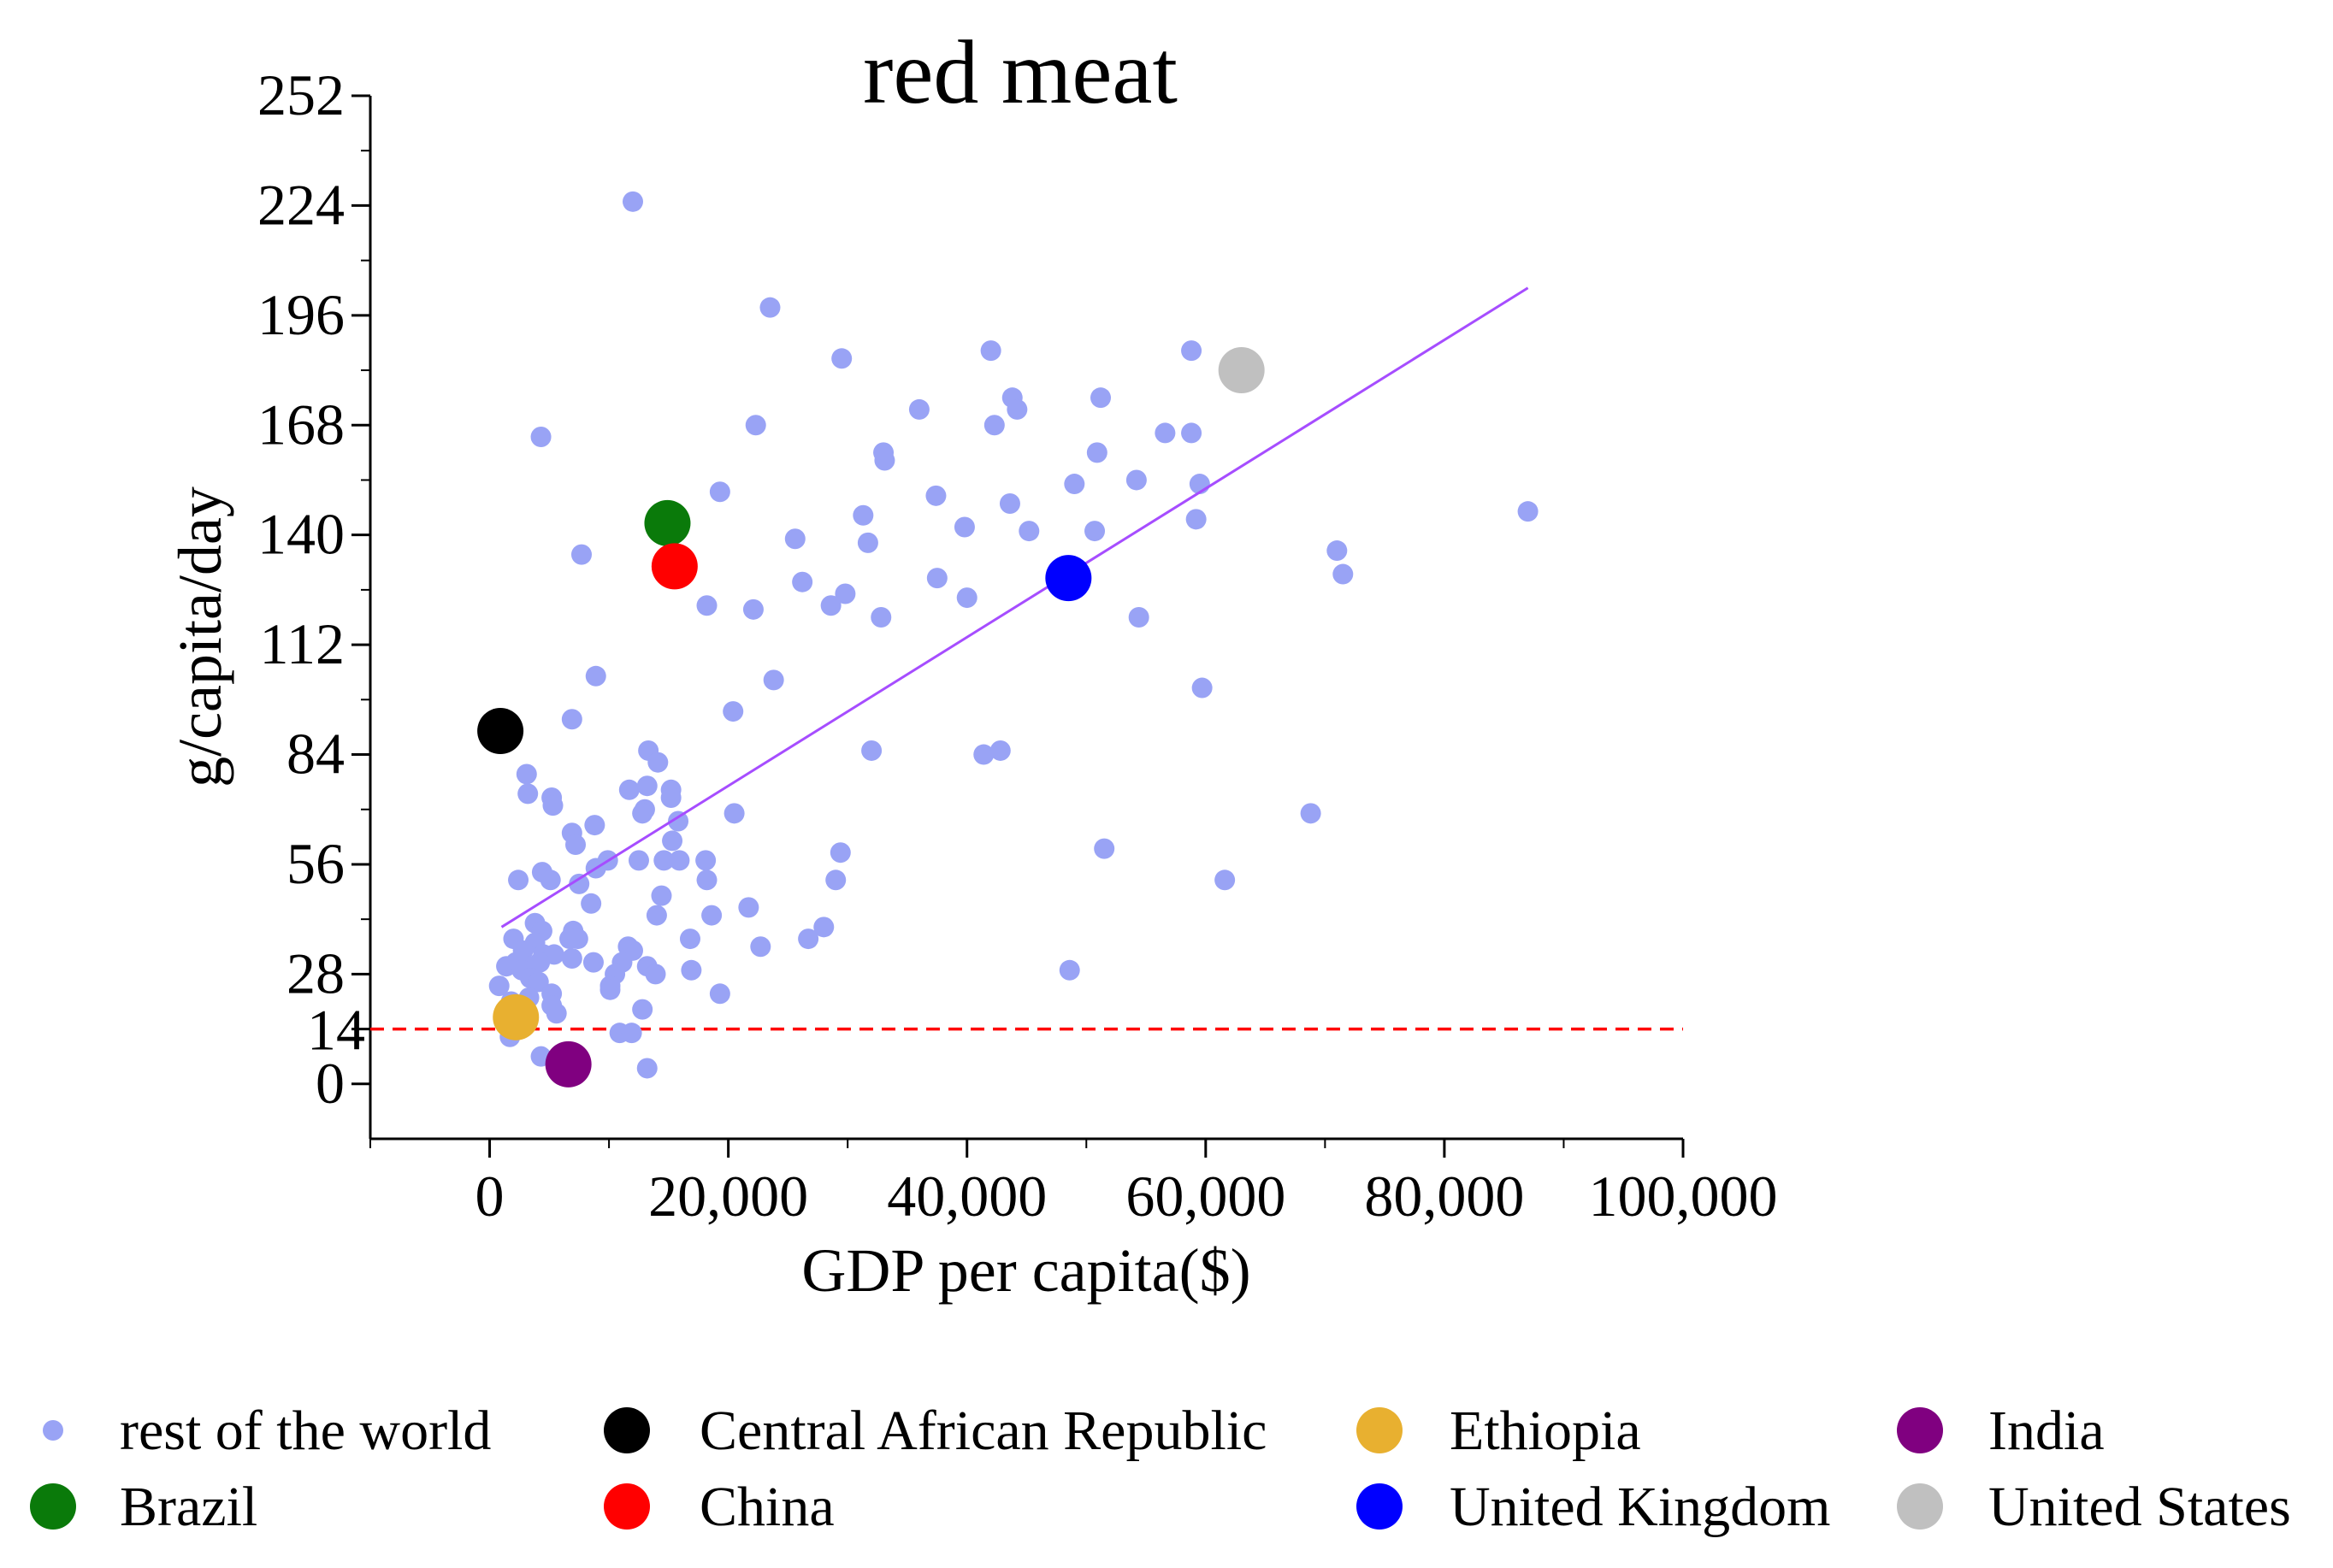 The image size is (2333, 1568). Describe the element at coordinates (1379, 1506) in the screenshot. I see `legend-marker-united-kingdom` at that location.